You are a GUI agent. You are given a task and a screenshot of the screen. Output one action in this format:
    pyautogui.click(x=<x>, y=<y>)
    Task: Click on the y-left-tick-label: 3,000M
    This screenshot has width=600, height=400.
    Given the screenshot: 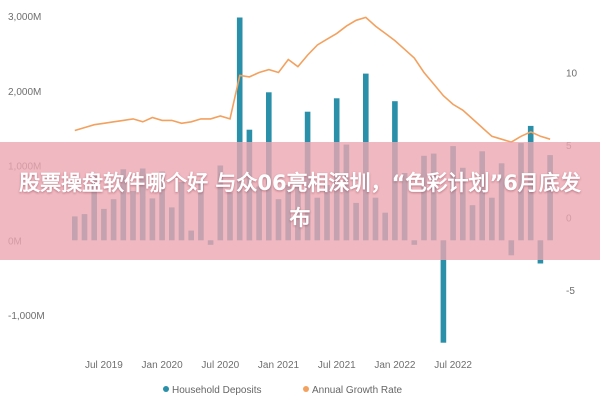 What is the action you would take?
    pyautogui.click(x=24, y=17)
    